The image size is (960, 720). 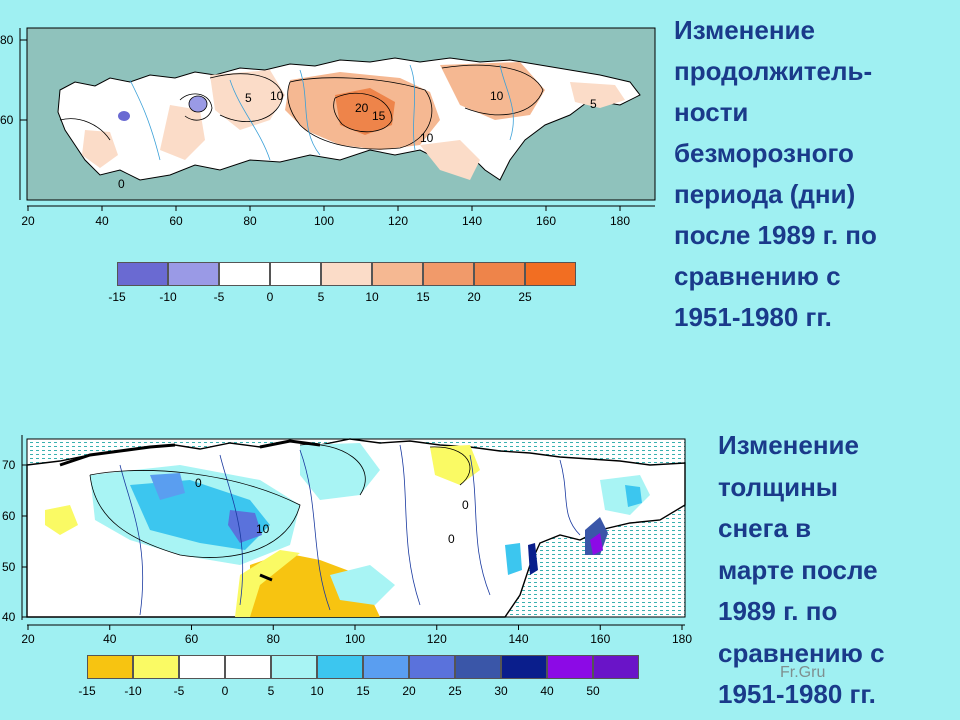 What do you see at coordinates (168, 297) in the screenshot?
I see `legend-label: -10` at bounding box center [168, 297].